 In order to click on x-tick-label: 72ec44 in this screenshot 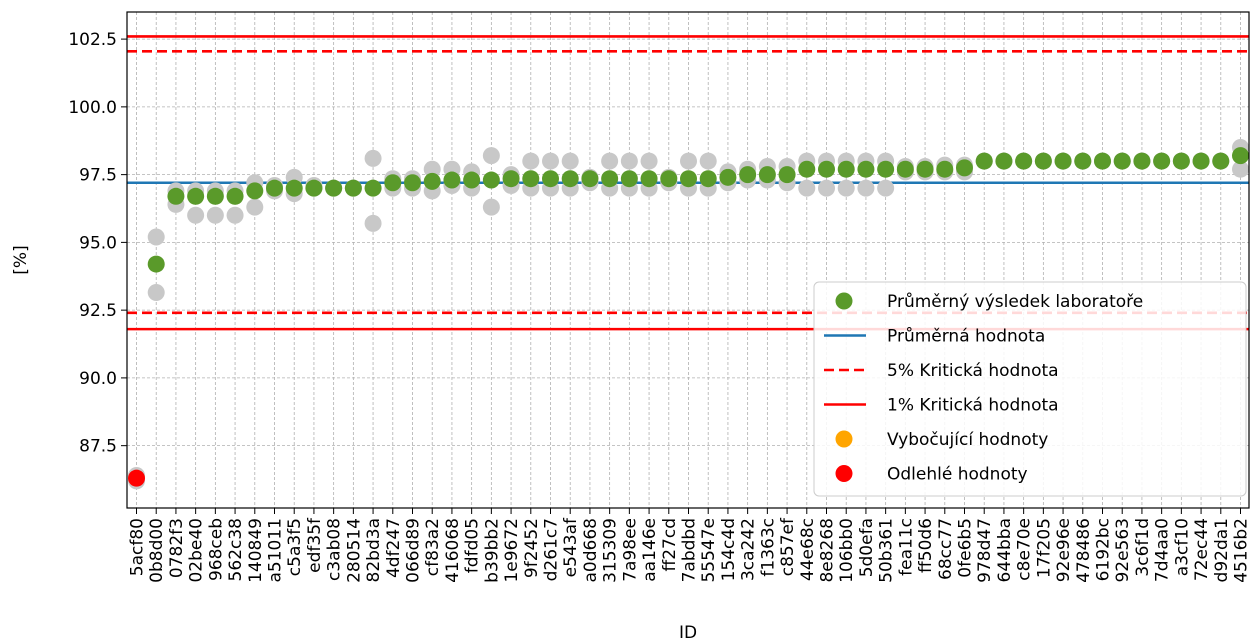, I will do `click(1202, 549)`.